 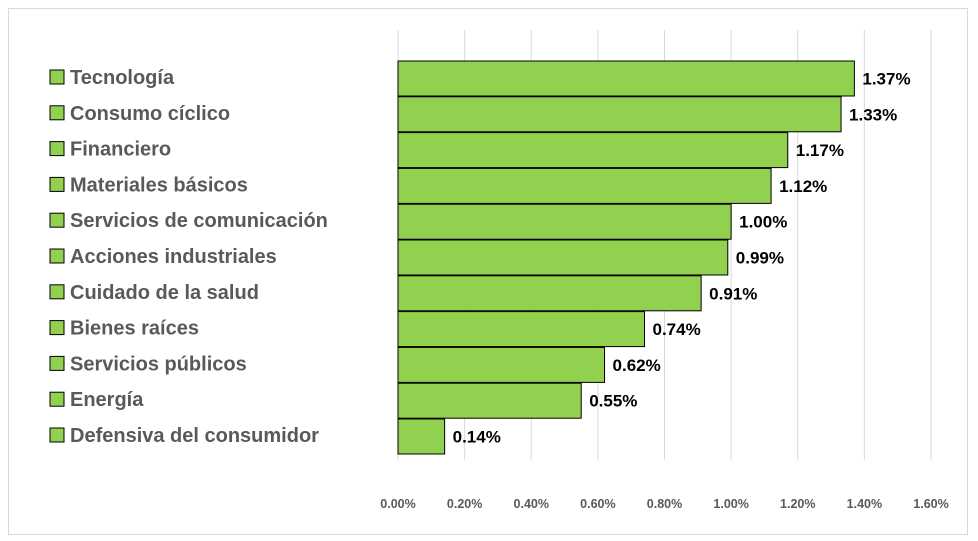 What do you see at coordinates (397, 504) in the screenshot?
I see `x-tick-label: 0.00%` at bounding box center [397, 504].